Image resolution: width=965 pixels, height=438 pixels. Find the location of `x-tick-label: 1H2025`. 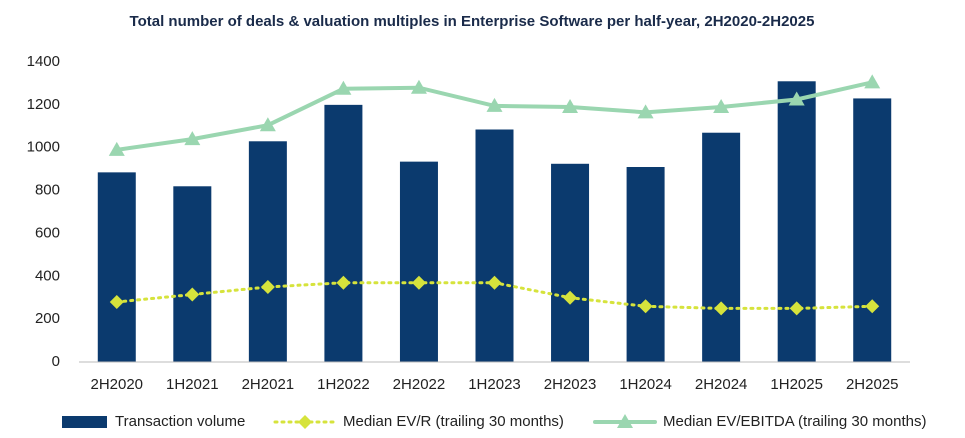

x-tick-label: 1H2025 is located at coordinates (796, 384).